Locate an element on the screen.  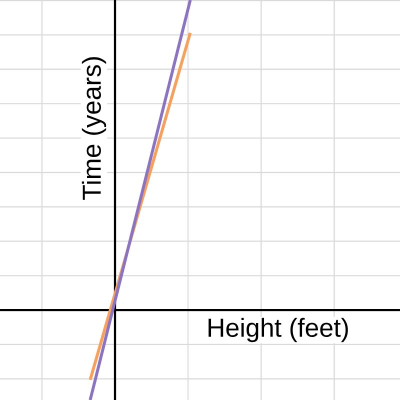
y-axis-title: Time (years) is located at coordinates (94, 128).